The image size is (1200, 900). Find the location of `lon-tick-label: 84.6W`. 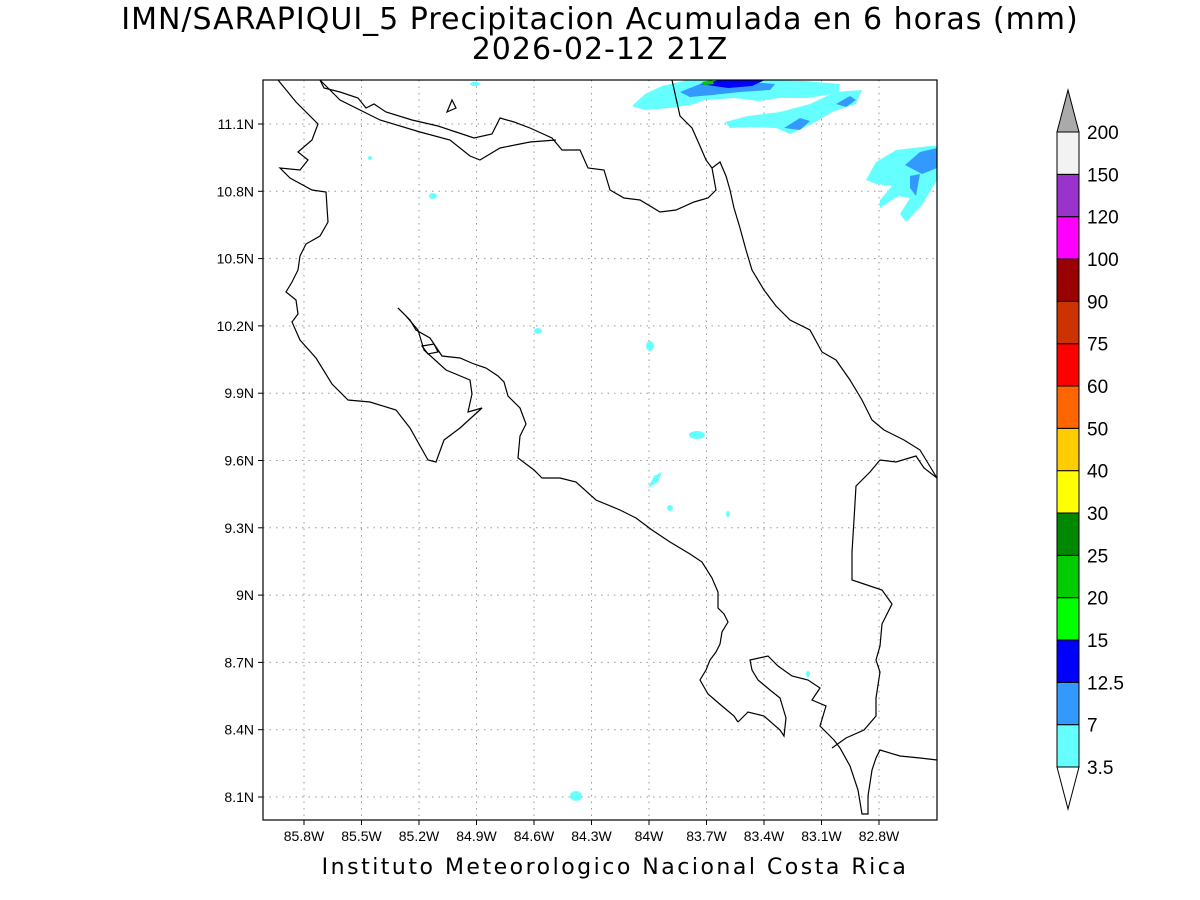

lon-tick-label: 84.6W is located at coordinates (534, 836).